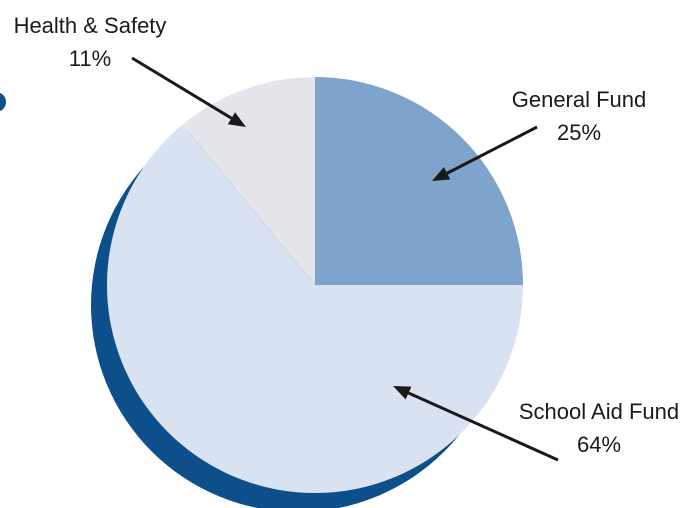  Describe the element at coordinates (492, 150) in the screenshot. I see `arrow-general-fund-shaft` at that location.